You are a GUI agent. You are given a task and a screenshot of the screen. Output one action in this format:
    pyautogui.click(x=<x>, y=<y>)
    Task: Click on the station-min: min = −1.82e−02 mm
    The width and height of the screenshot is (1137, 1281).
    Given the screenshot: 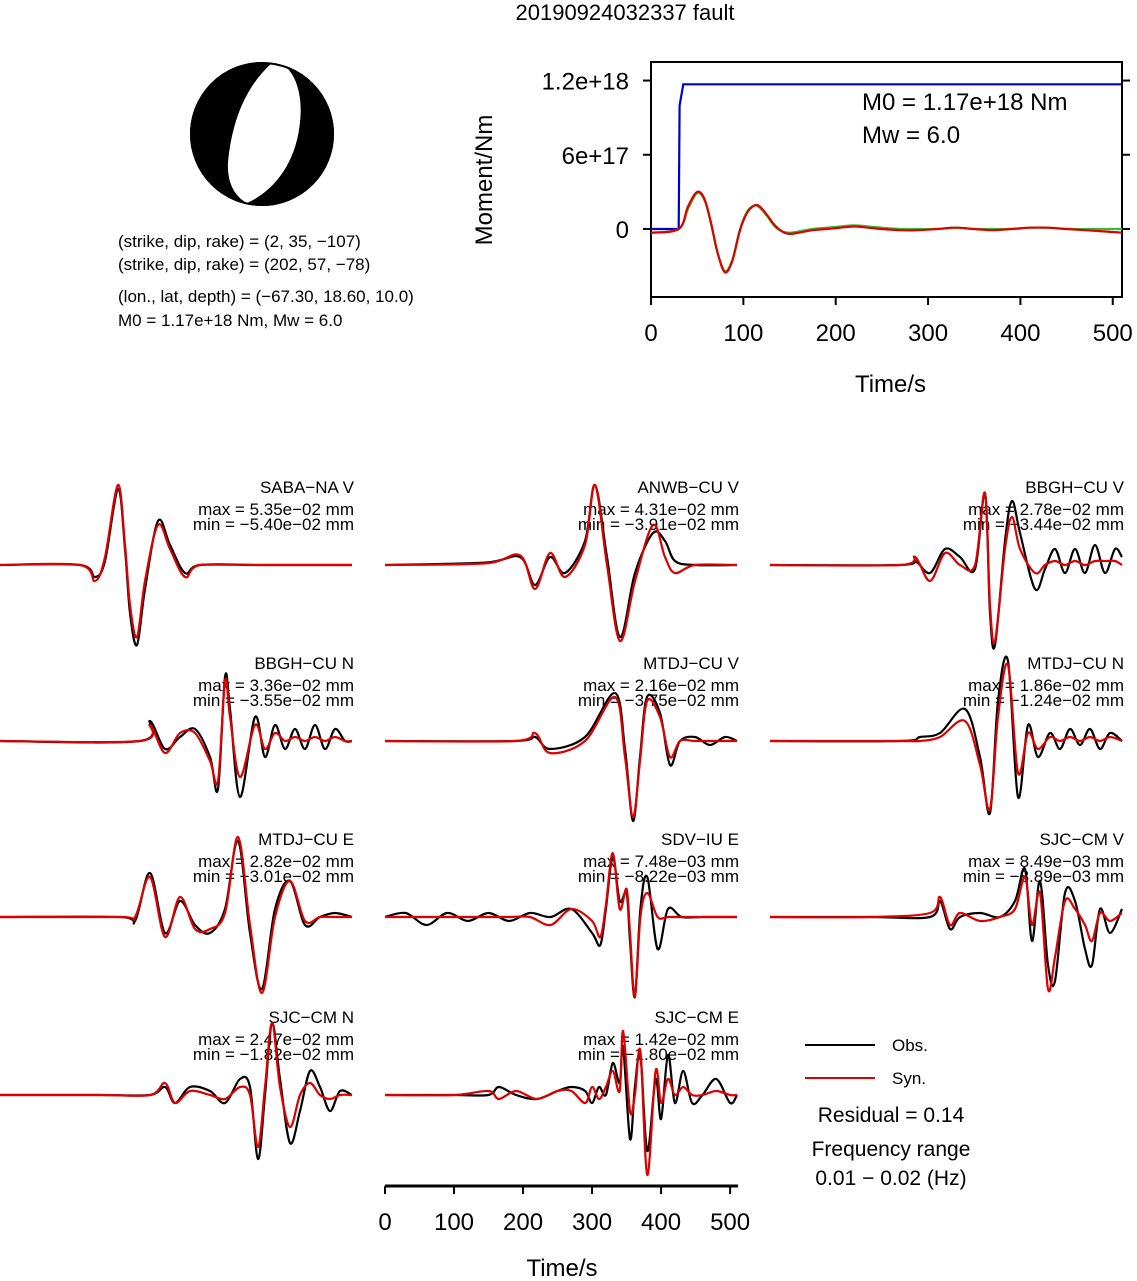 What is the action you would take?
    pyautogui.click(x=273, y=1054)
    